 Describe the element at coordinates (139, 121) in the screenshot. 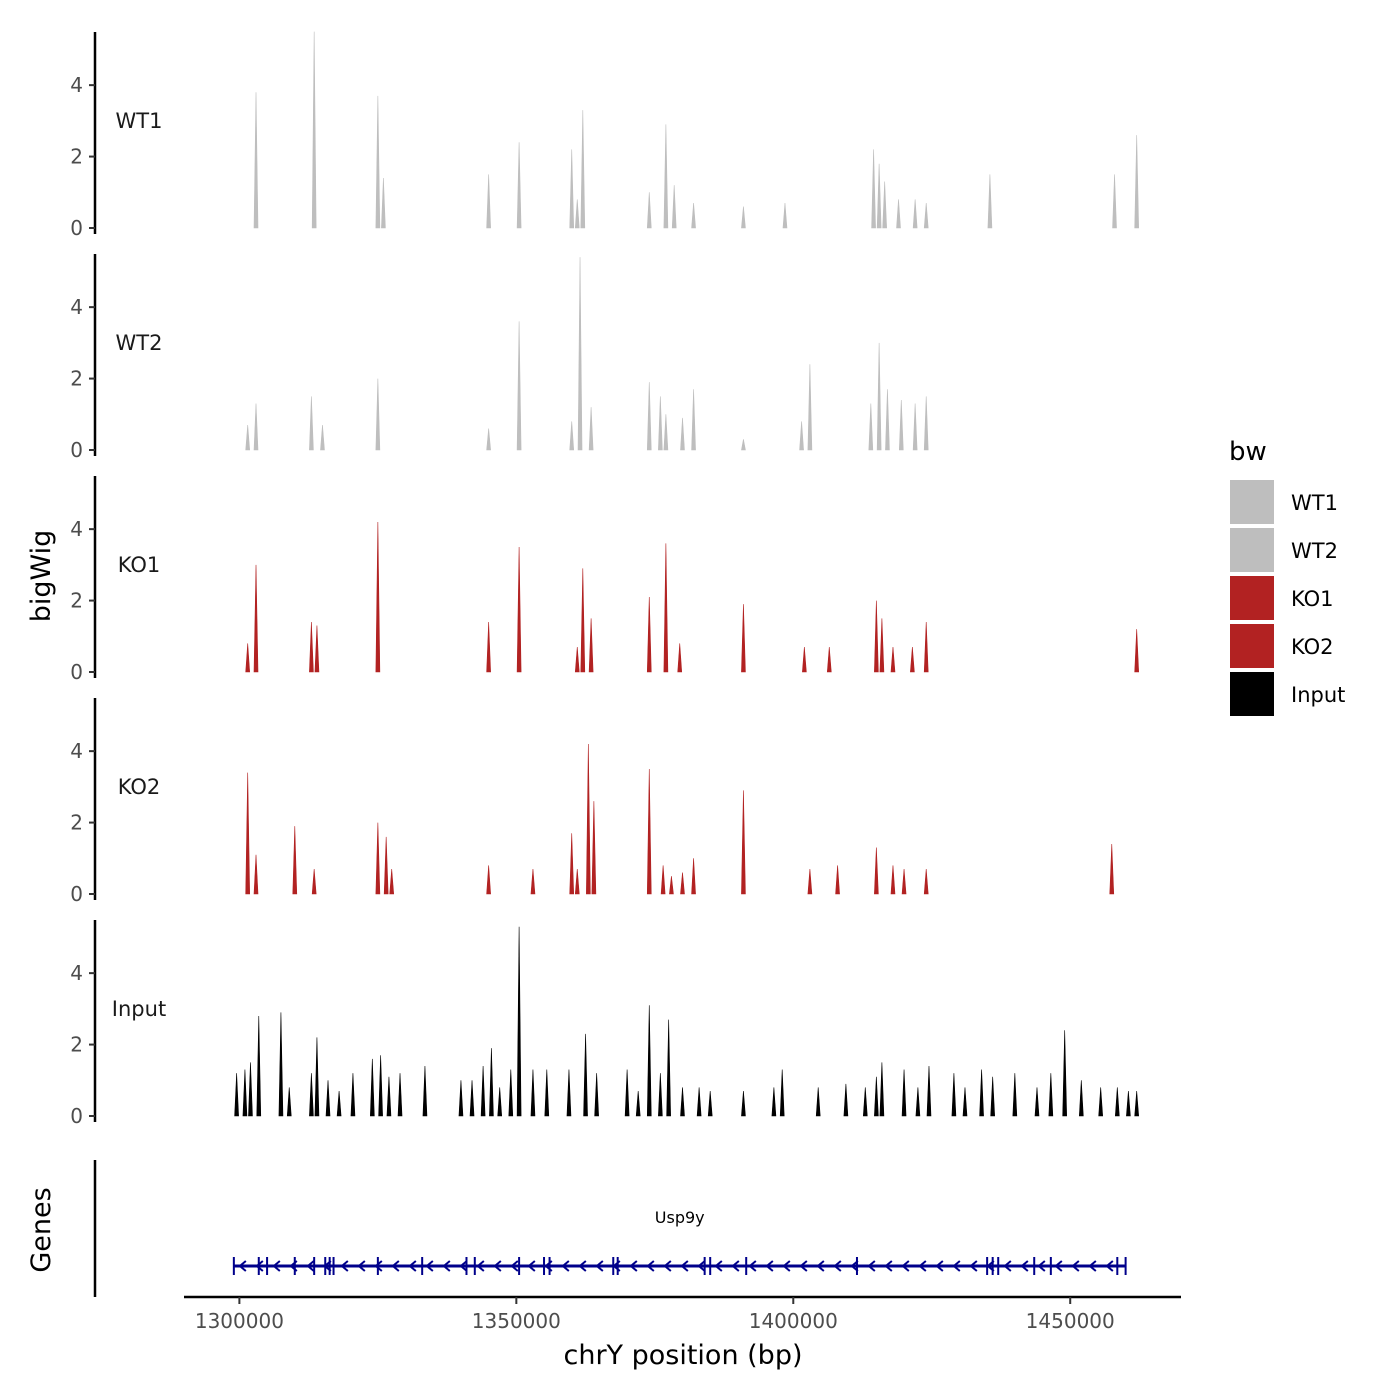

I see `panel-label: WT1` at that location.